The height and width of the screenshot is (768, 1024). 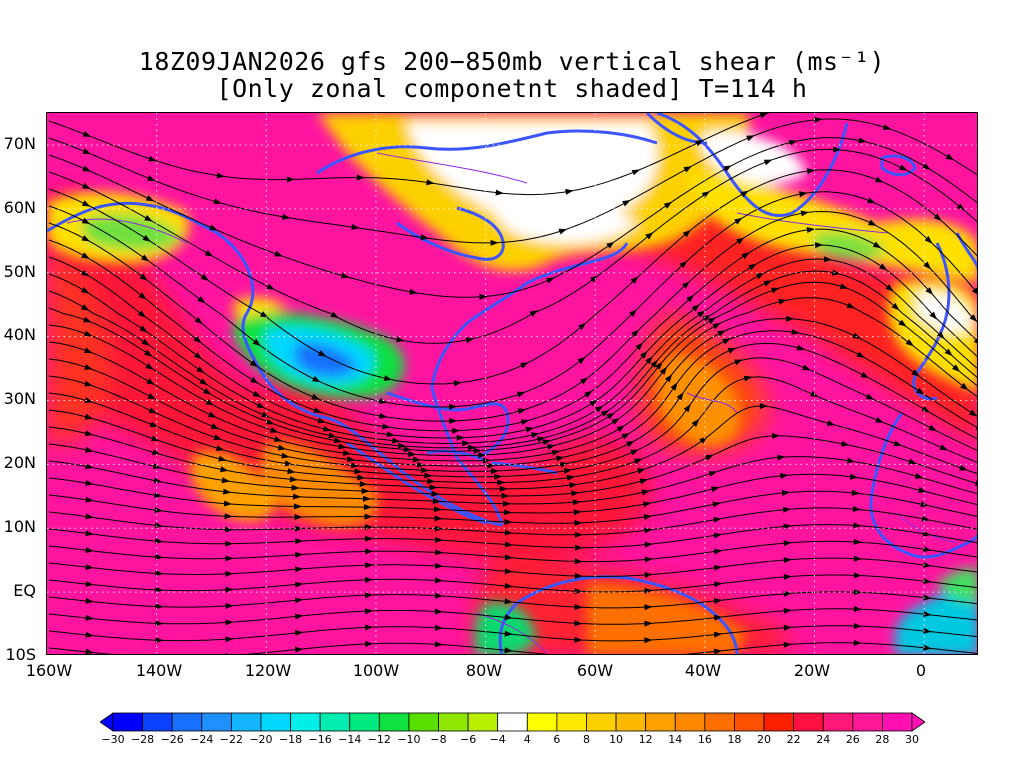 What do you see at coordinates (290, 739) in the screenshot?
I see `colorbar-tick-label: −18` at bounding box center [290, 739].